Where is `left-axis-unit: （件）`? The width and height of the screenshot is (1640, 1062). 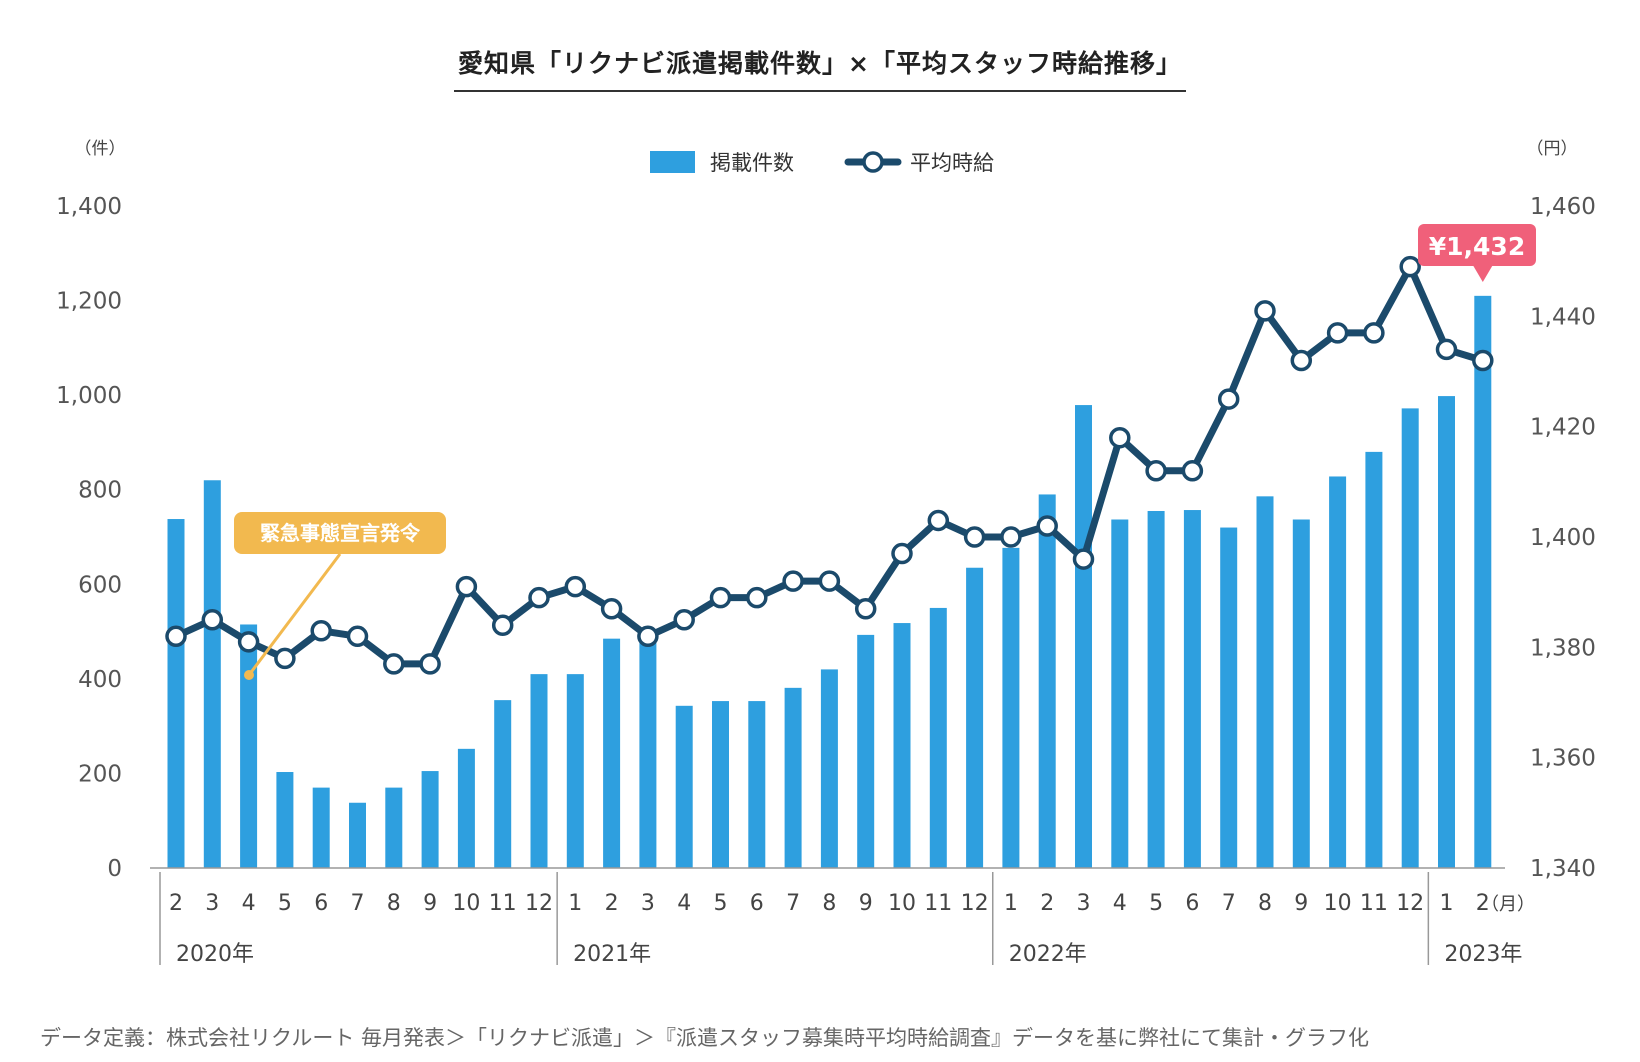
left-axis-unit: （件） is located at coordinates (100, 149).